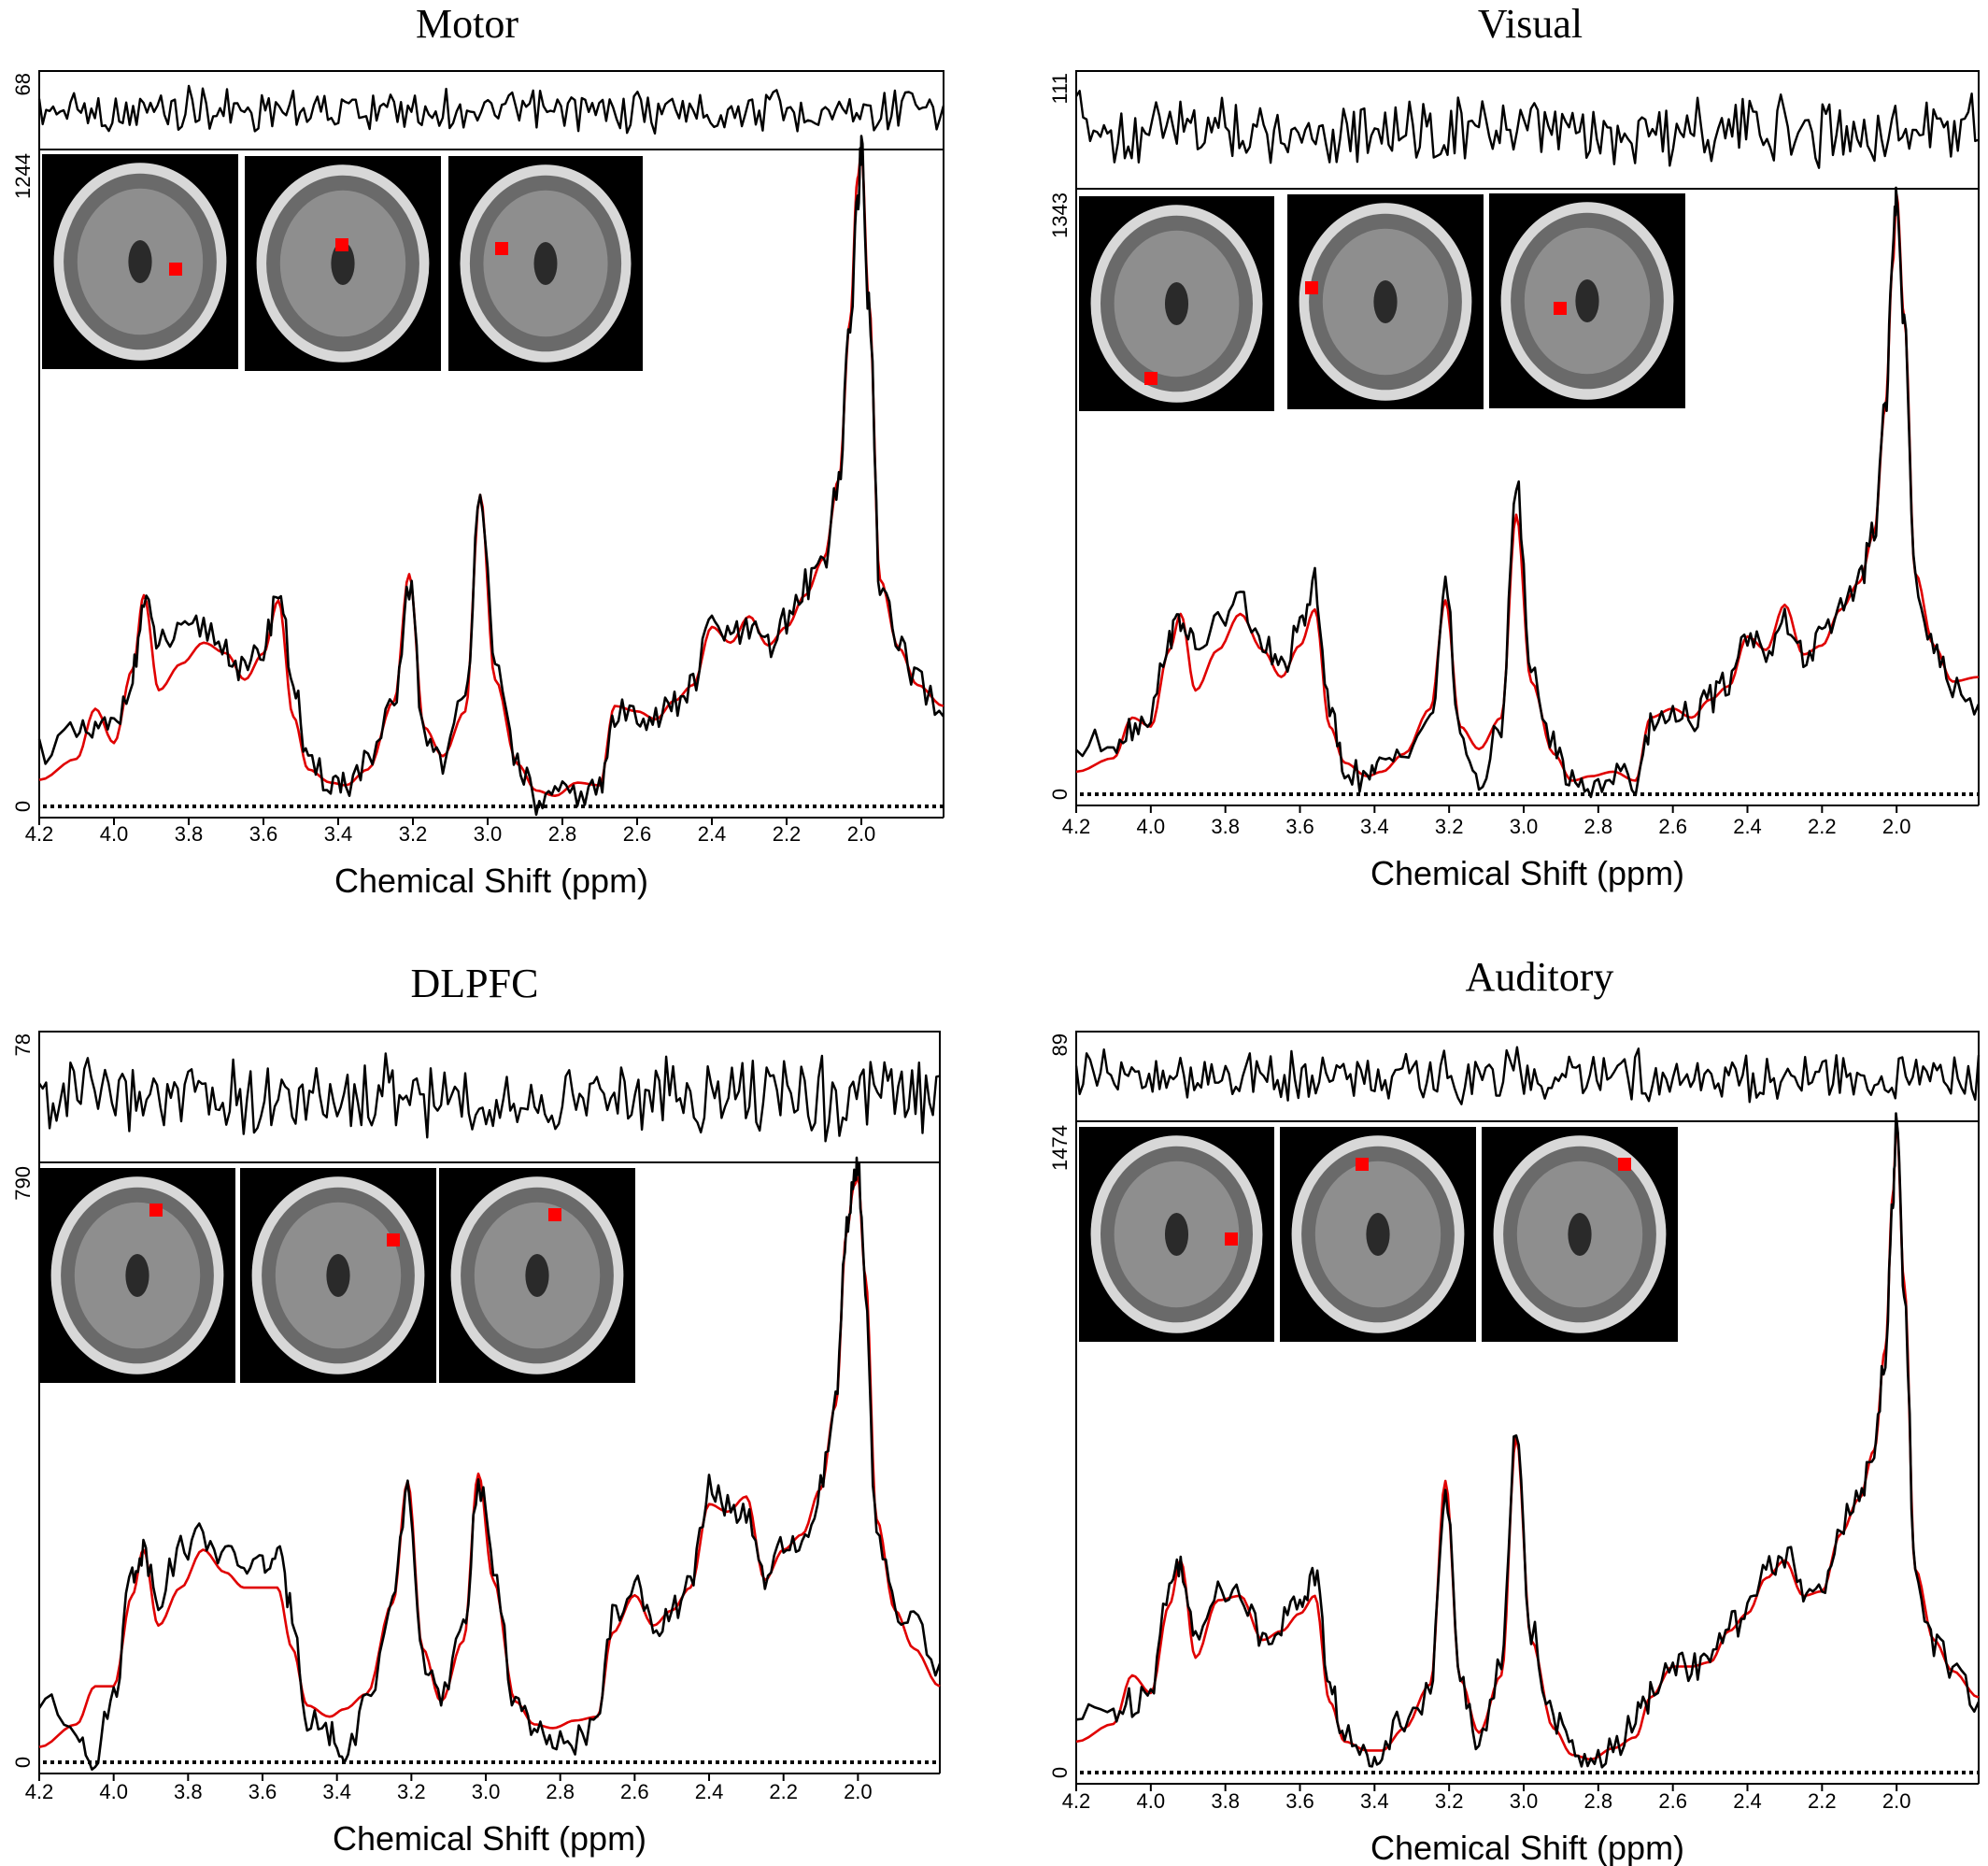 Image resolution: width=1988 pixels, height=1866 pixels. Describe the element at coordinates (1540, 977) in the screenshot. I see `panel-title: Auditory` at that location.